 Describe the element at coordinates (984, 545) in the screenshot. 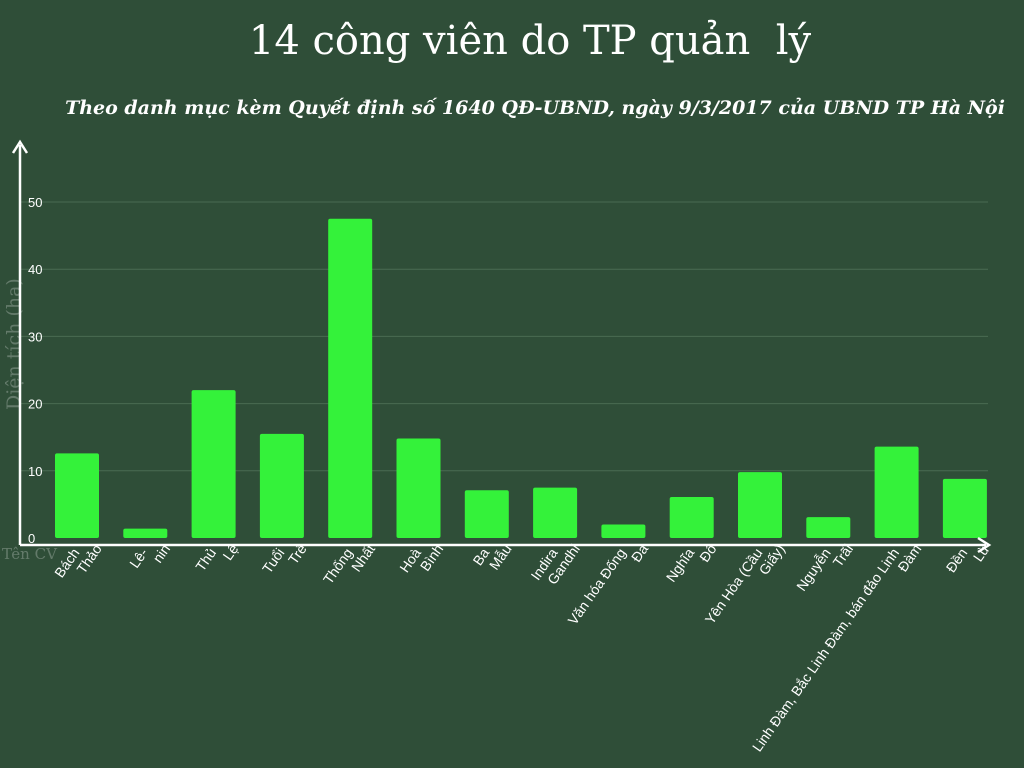

I see `x-axis-arrow` at that location.